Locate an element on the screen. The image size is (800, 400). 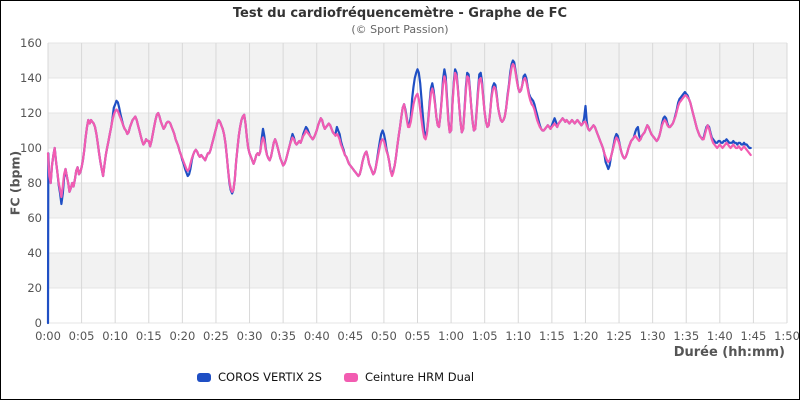
y-tick-label: 100 is located at coordinates (31, 148).